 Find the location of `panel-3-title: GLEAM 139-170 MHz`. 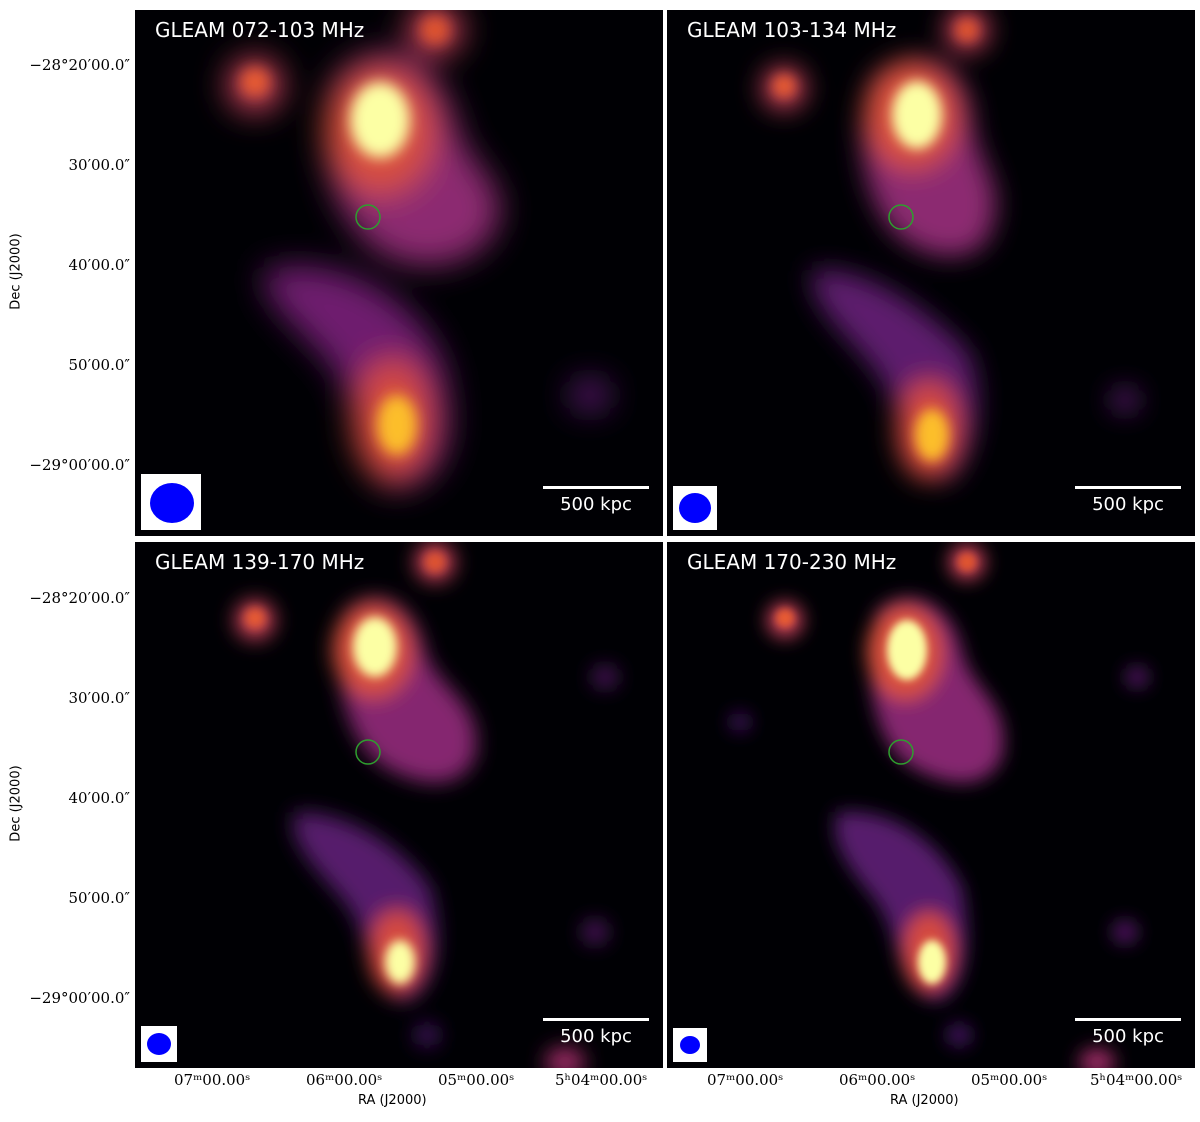

panel-3-title: GLEAM 139-170 MHz is located at coordinates (260, 562).